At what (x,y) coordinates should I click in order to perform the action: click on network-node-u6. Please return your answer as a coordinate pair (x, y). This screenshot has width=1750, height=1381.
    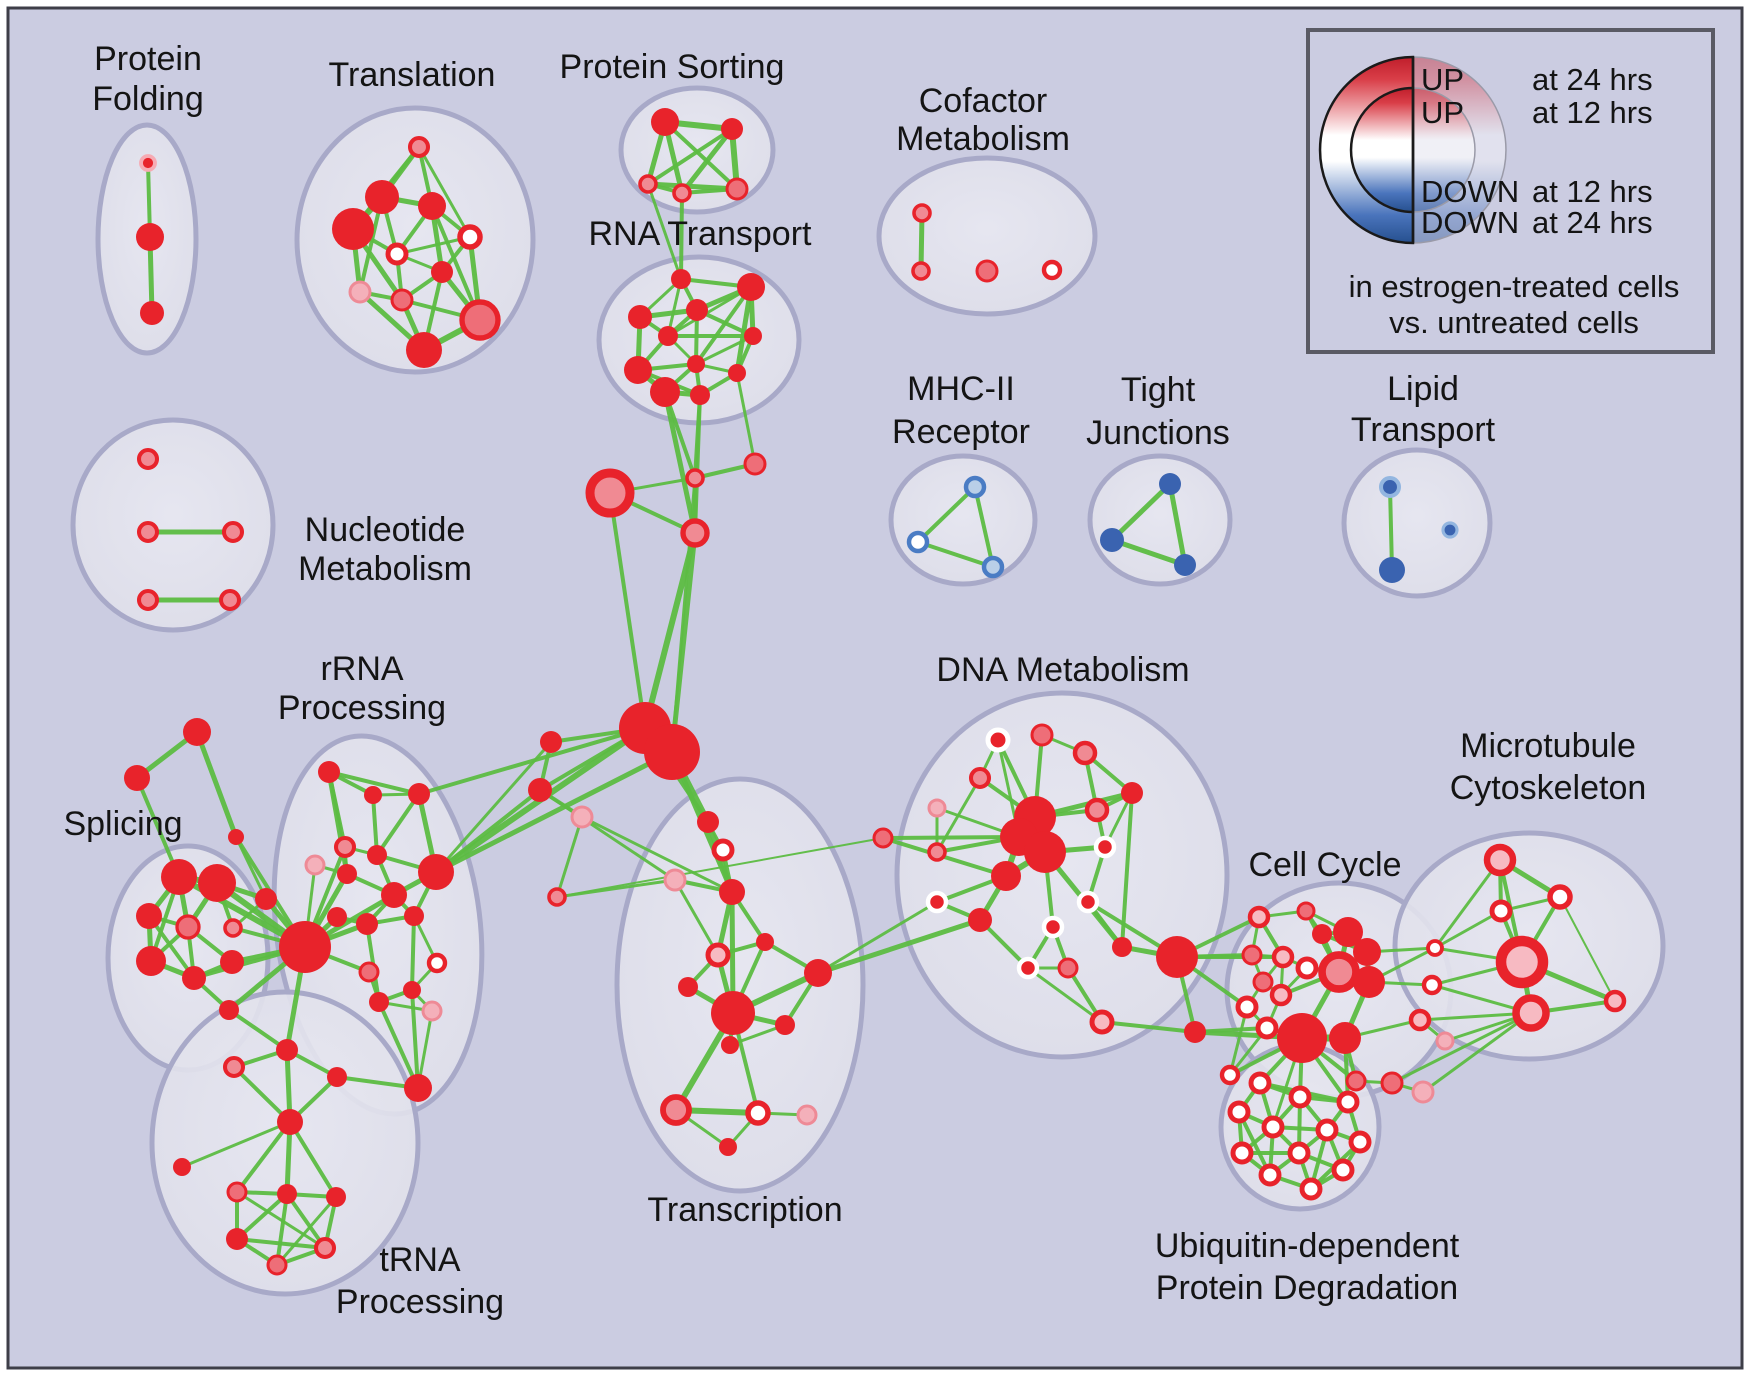
    Looking at the image, I should click on (1360, 1142).